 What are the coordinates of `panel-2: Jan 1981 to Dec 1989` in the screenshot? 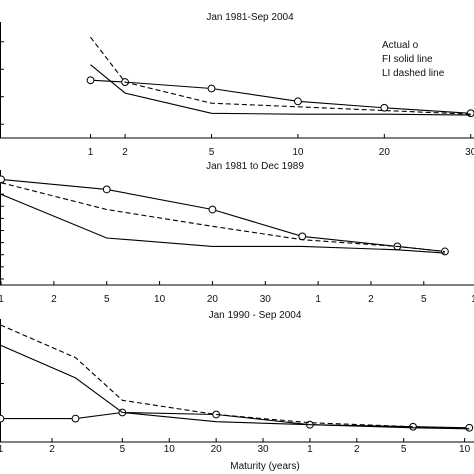 It's located at (255, 166).